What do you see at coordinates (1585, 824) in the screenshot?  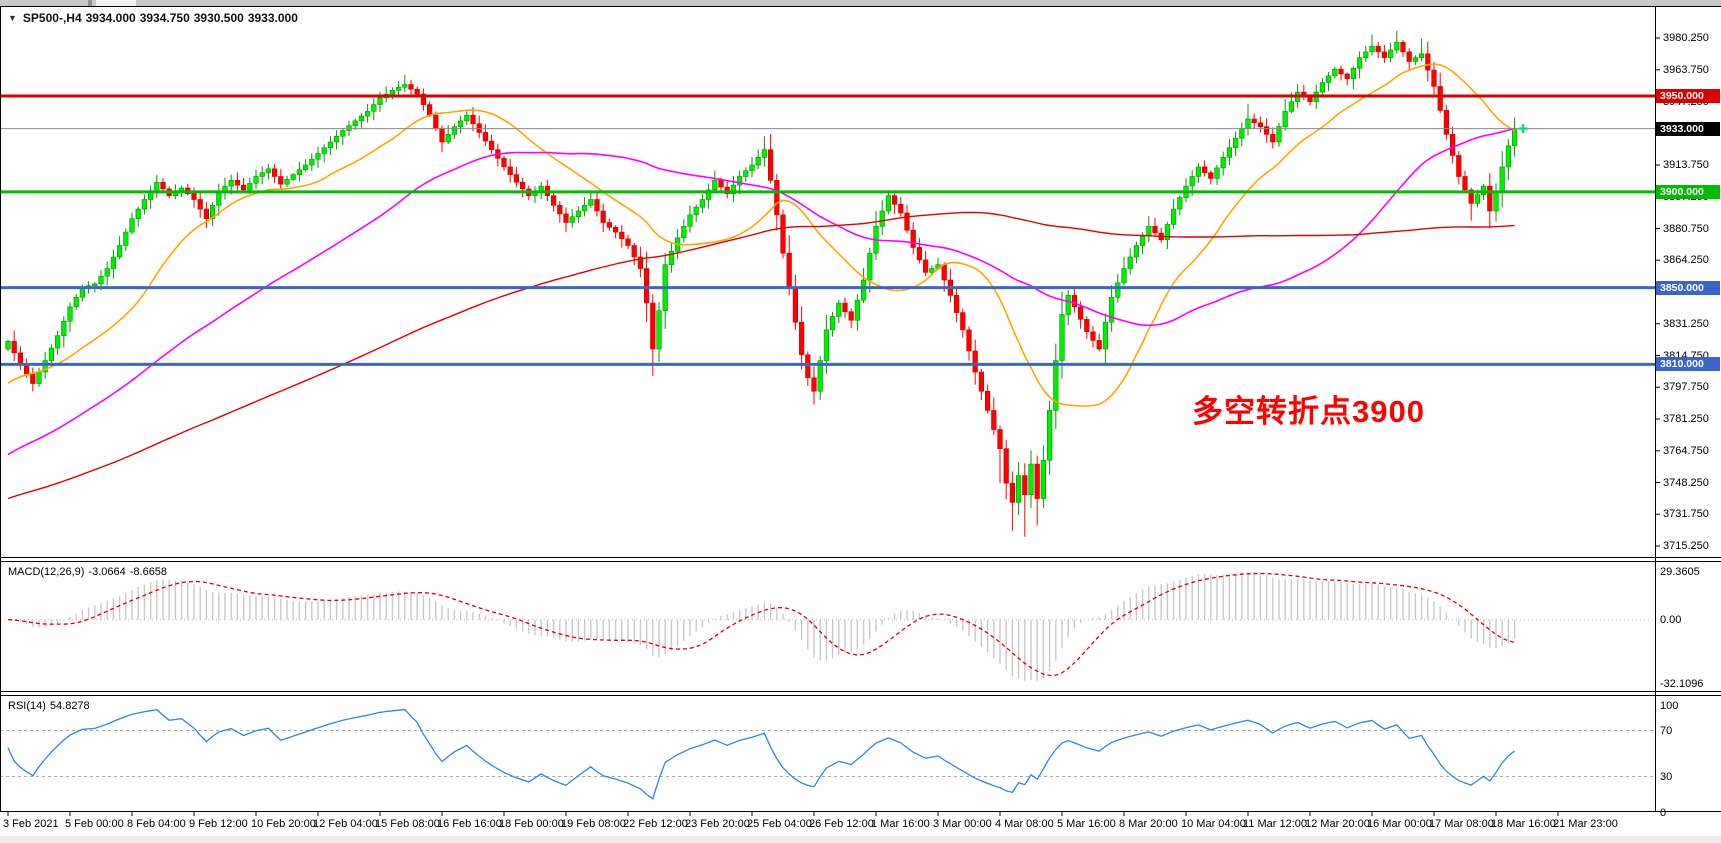 I see `time-axis-label: 21 Mar 23:00` at bounding box center [1585, 824].